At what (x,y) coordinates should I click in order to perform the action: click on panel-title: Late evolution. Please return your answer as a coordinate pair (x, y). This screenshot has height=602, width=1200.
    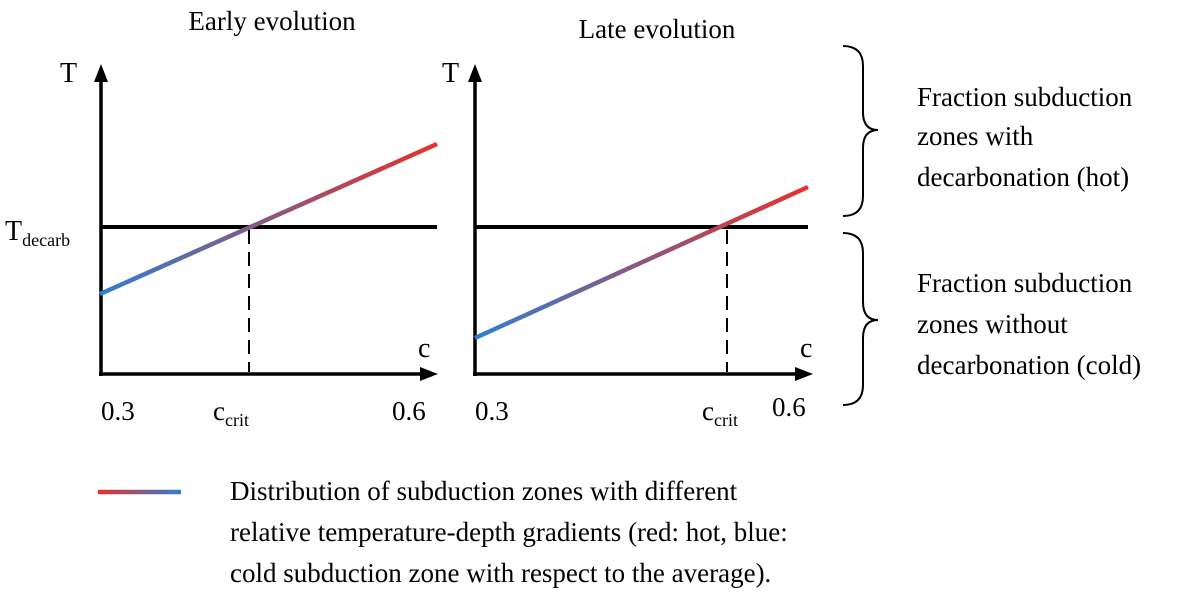
    Looking at the image, I should click on (657, 29).